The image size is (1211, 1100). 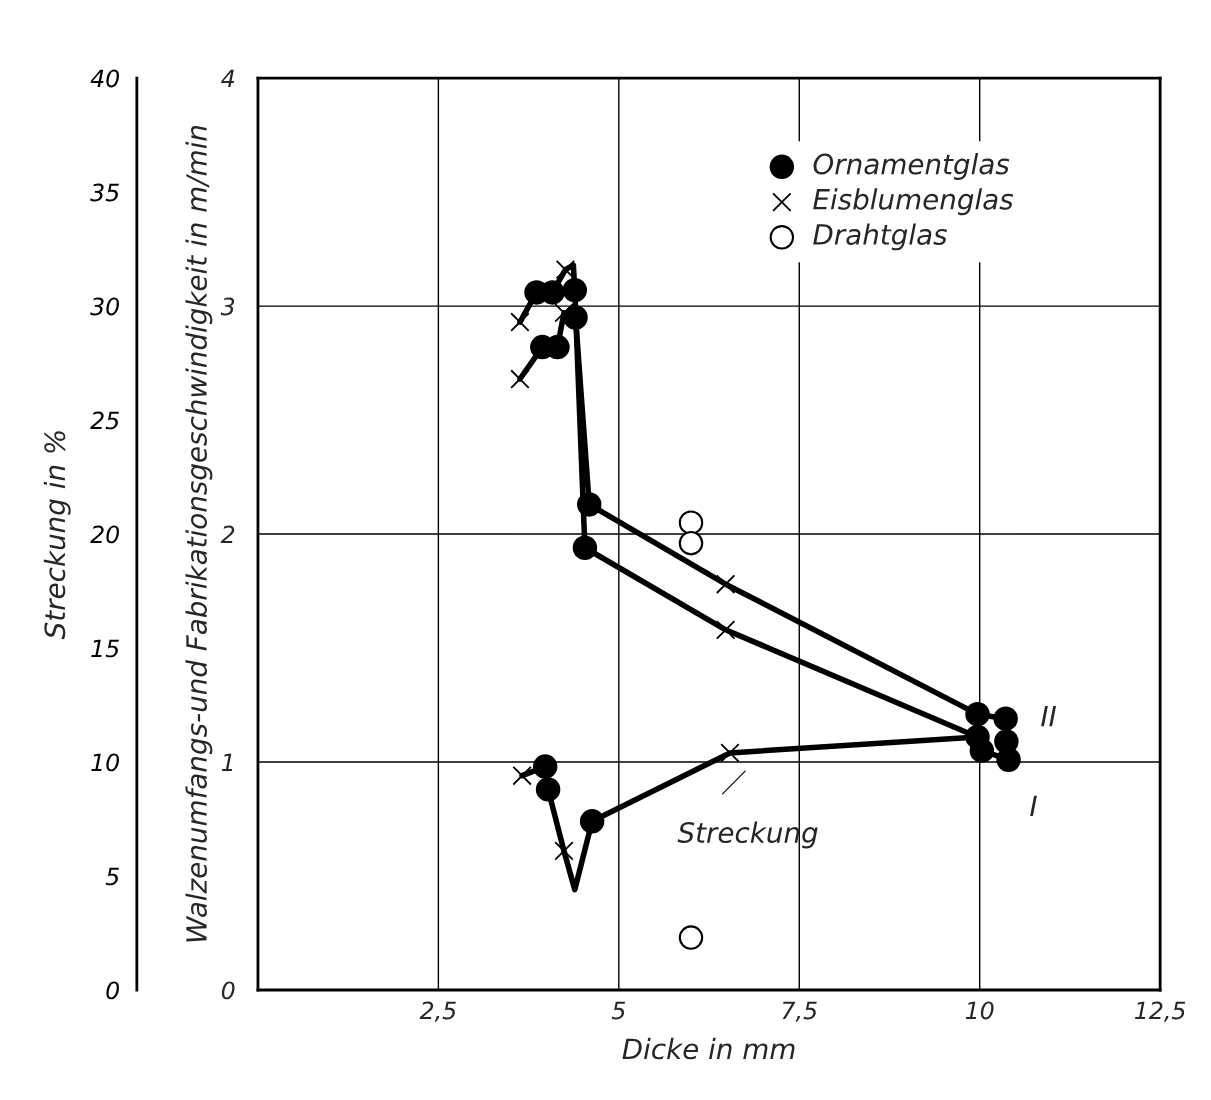 What do you see at coordinates (228, 990) in the screenshot?
I see `y-tick-label: 0` at bounding box center [228, 990].